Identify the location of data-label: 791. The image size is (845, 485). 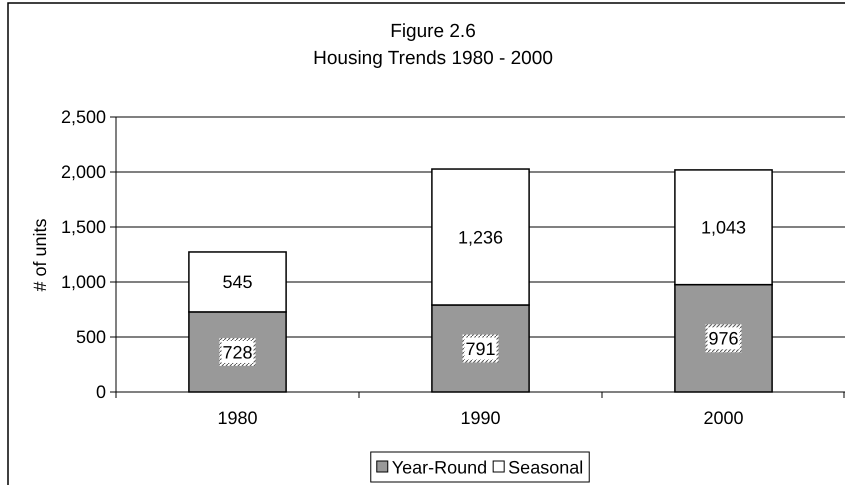
(480, 348).